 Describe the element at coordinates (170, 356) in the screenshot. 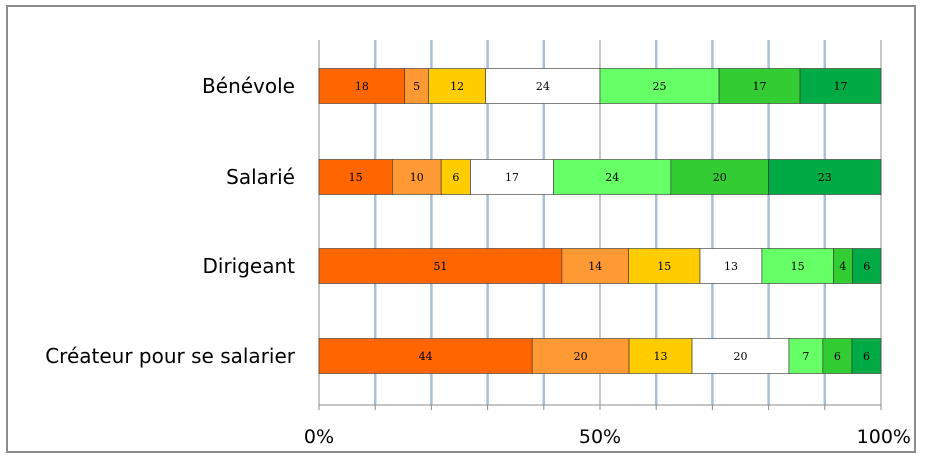

I see `category-label: Créateur pour se salarier` at that location.